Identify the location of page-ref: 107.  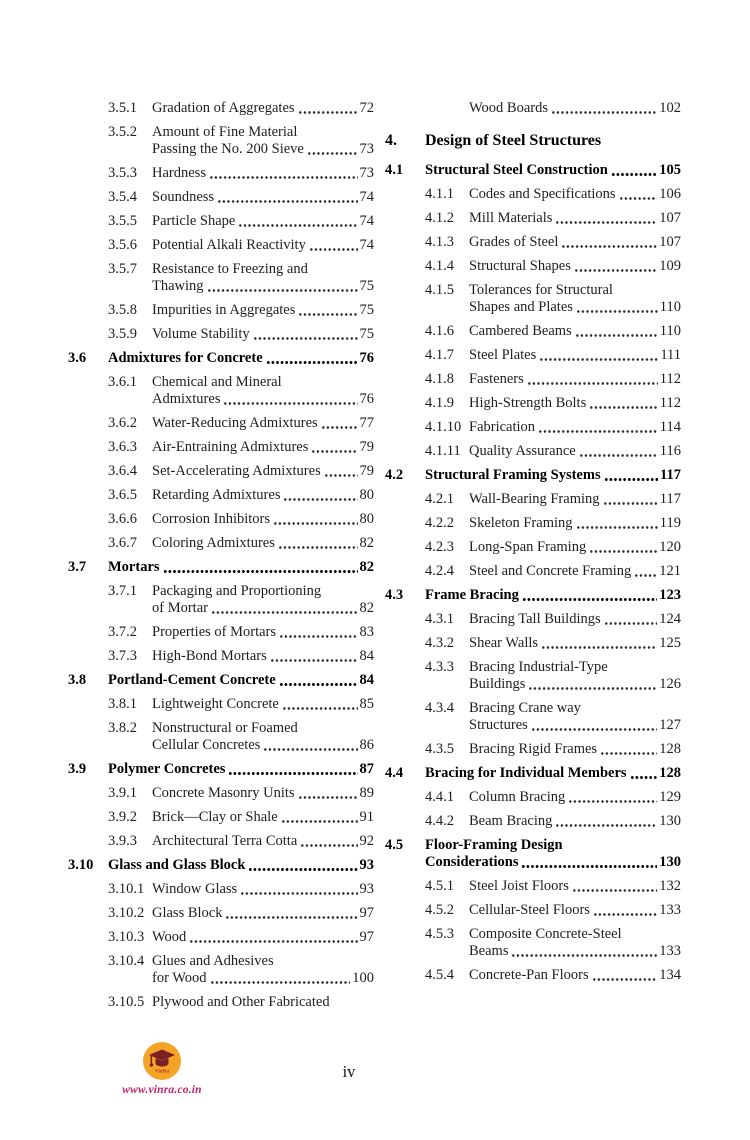
(670, 242).